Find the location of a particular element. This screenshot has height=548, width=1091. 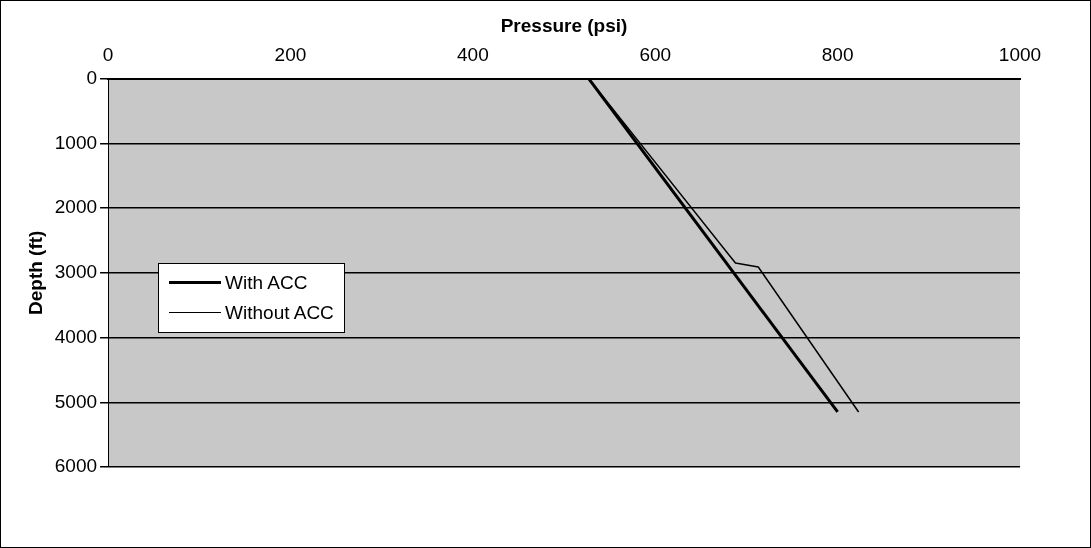

y-tick-label: 1000 is located at coordinates (76, 142).